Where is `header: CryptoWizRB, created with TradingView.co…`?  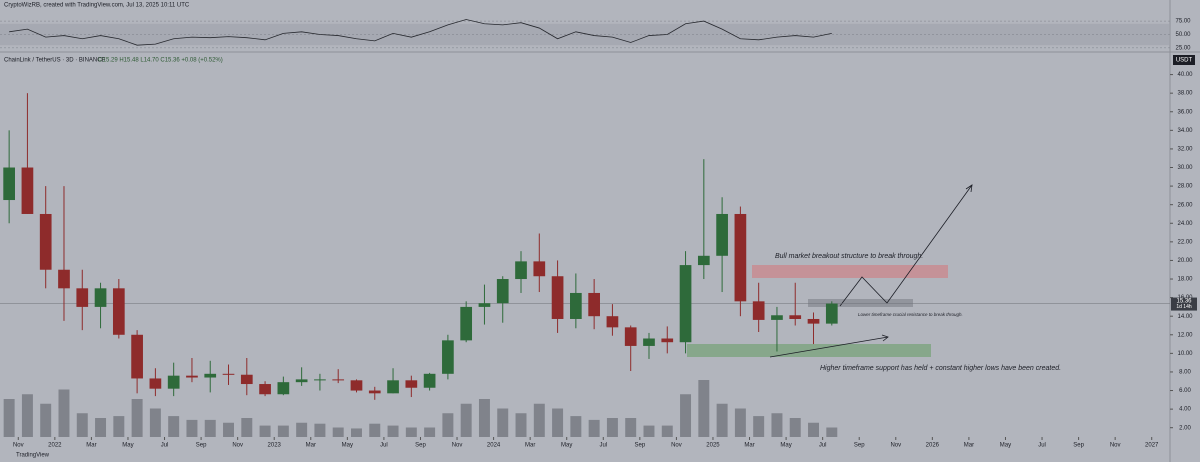
header: CryptoWizRB, created with TradingView.co… is located at coordinates (97, 6).